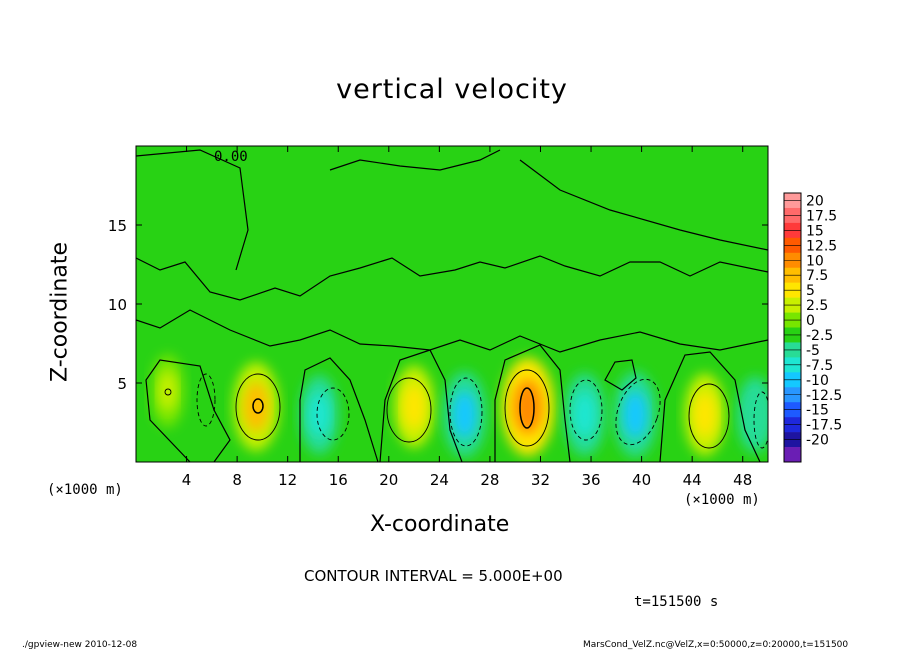 This screenshot has width=904, height=654. What do you see at coordinates (819, 366) in the screenshot?
I see `colorbar-label: -7.5` at bounding box center [819, 366].